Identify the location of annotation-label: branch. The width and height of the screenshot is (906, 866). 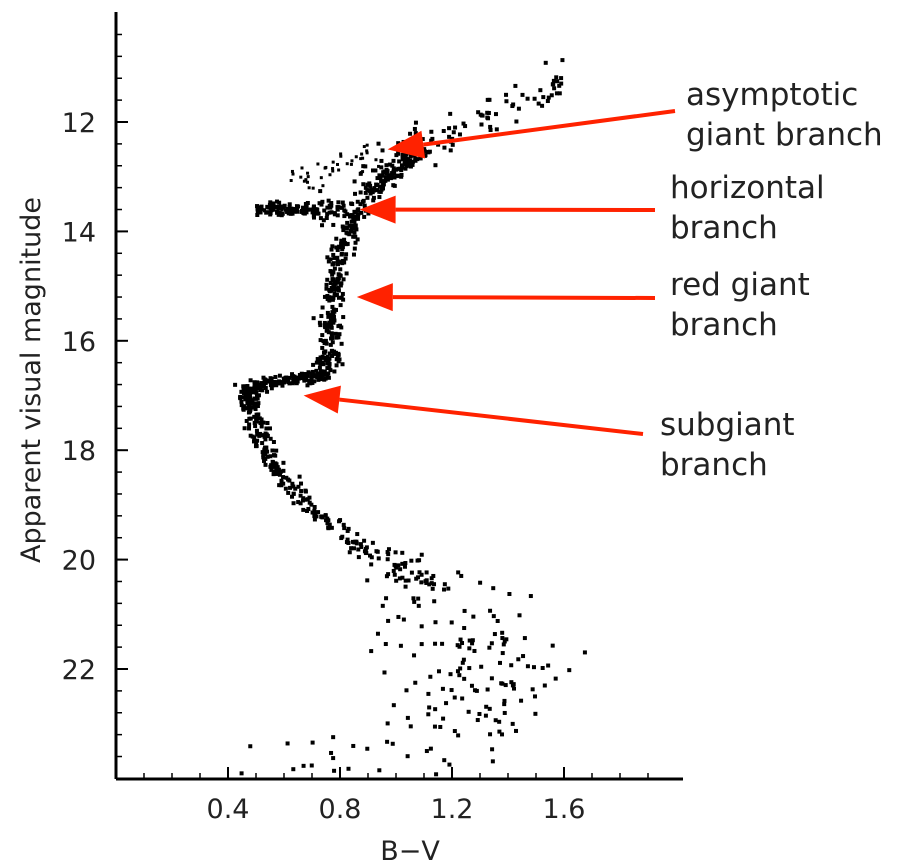
(724, 325).